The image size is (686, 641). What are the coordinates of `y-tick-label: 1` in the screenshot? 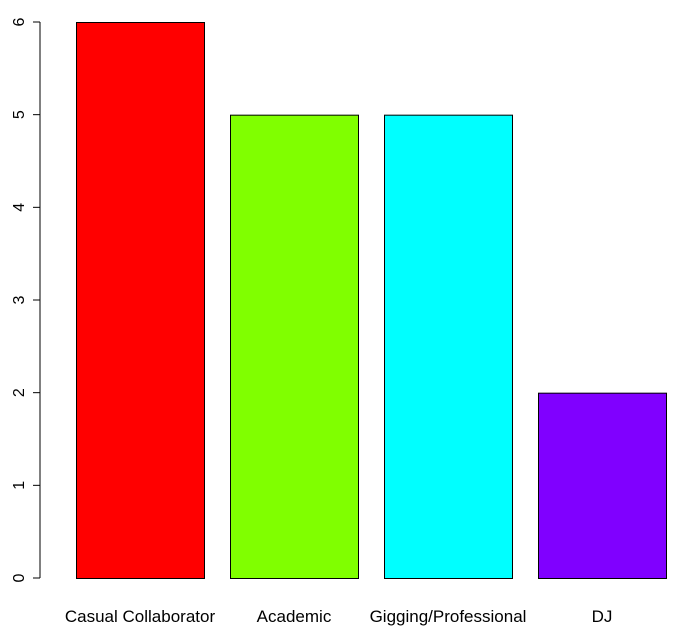 It's located at (19, 485).